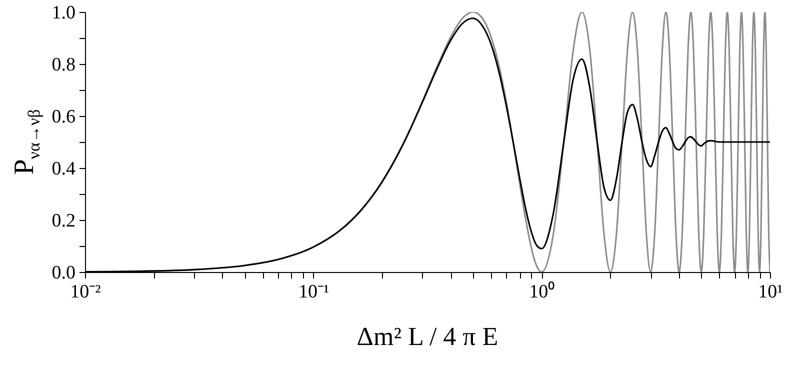  Describe the element at coordinates (86, 292) in the screenshot. I see `x-tick-label: 10⁻²` at that location.